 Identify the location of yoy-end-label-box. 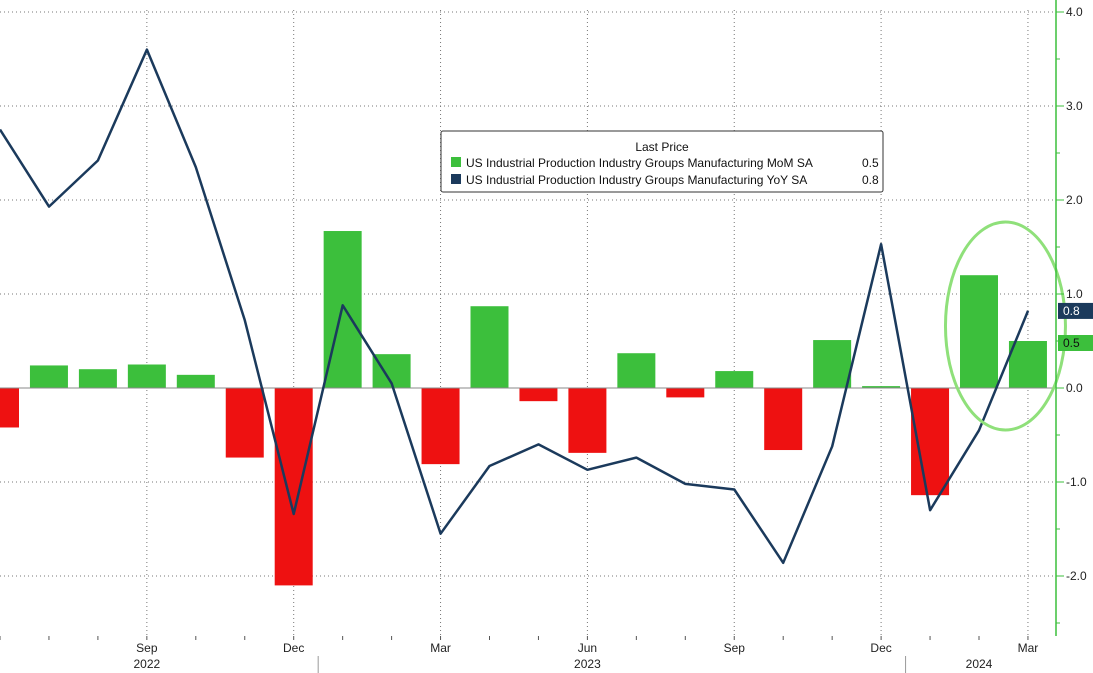
(1075, 310).